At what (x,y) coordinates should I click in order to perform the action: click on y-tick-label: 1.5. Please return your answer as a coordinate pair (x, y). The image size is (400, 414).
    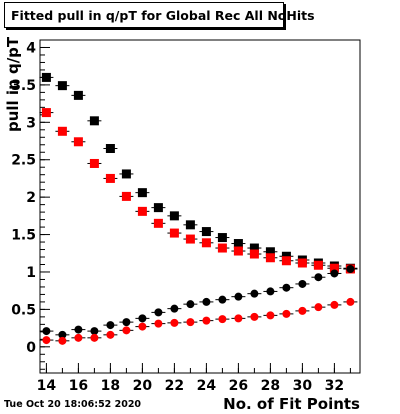
    Looking at the image, I should click on (23, 236).